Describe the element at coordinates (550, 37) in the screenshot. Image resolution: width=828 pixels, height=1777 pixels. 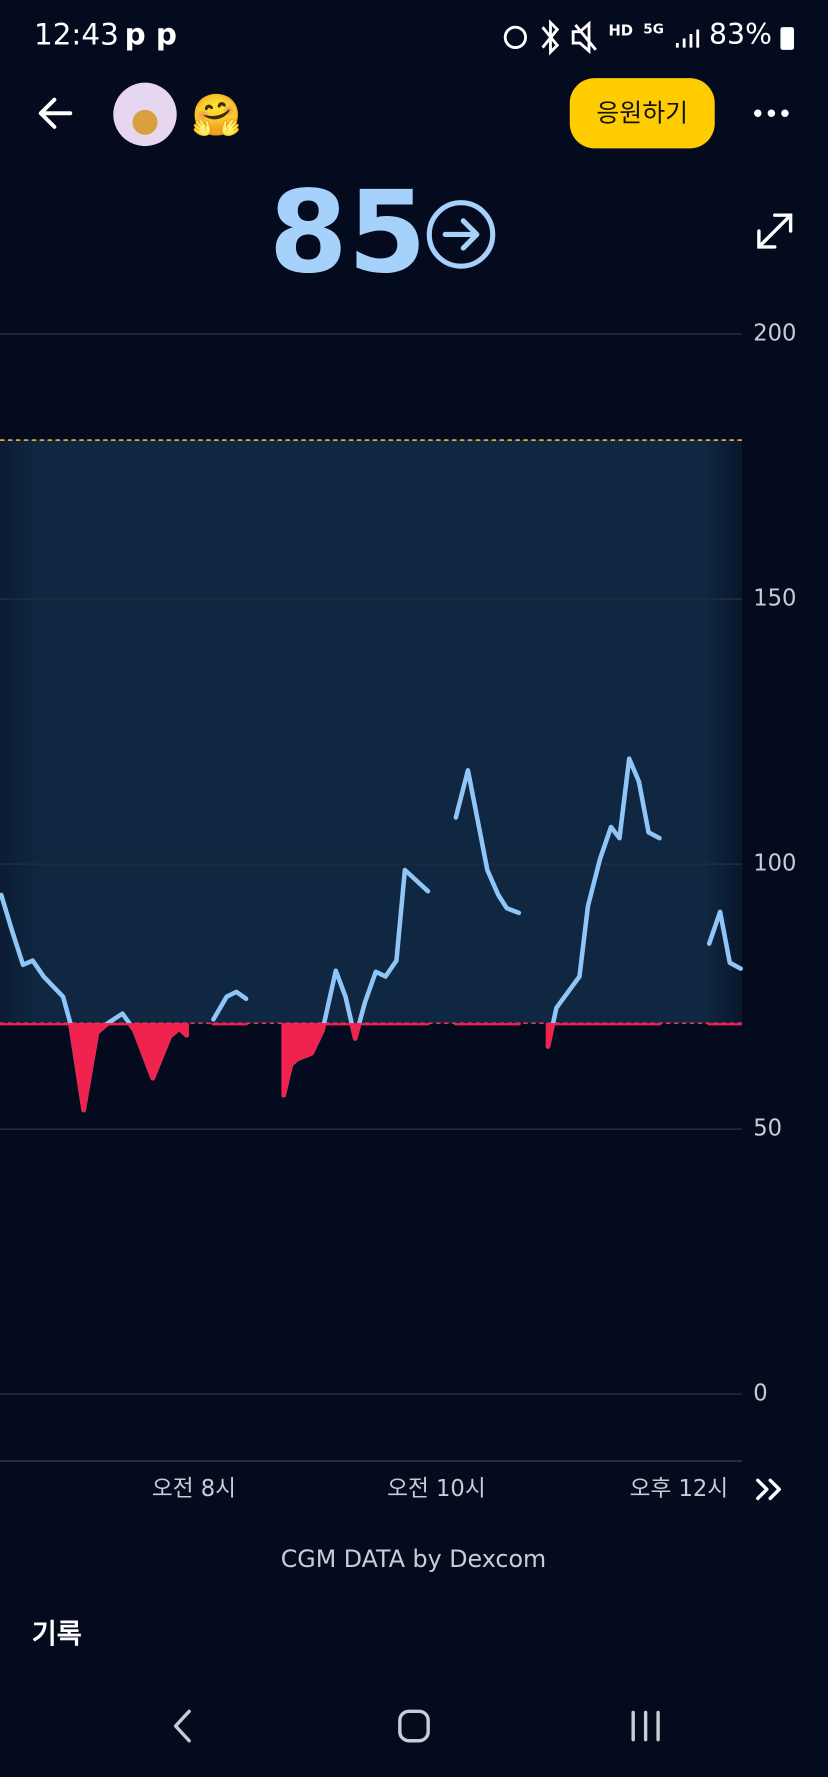
I see `bluetooth-icon` at that location.